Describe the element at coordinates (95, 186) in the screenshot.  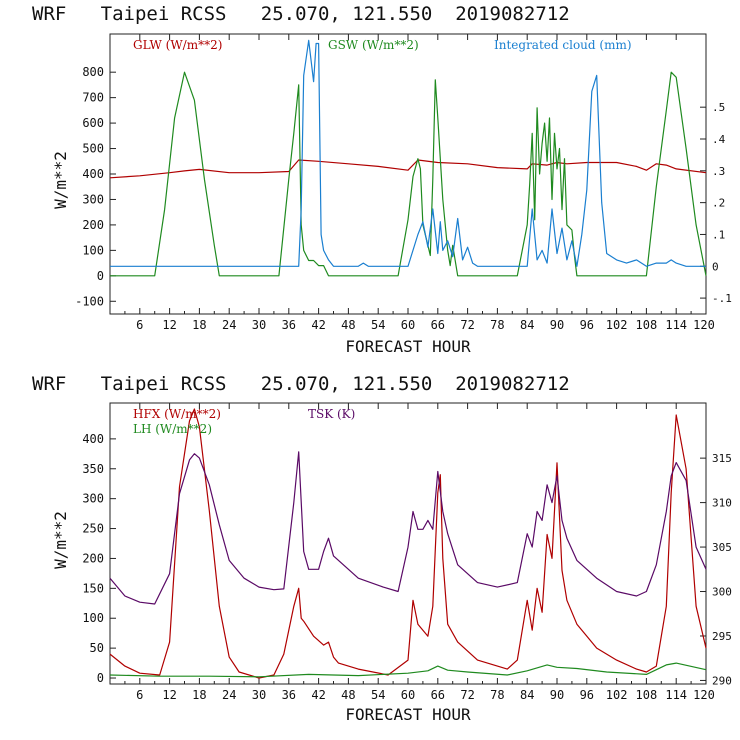
I see `top-y-ticks: -100 0 100 200 300 400 500 600 700 800` at that location.